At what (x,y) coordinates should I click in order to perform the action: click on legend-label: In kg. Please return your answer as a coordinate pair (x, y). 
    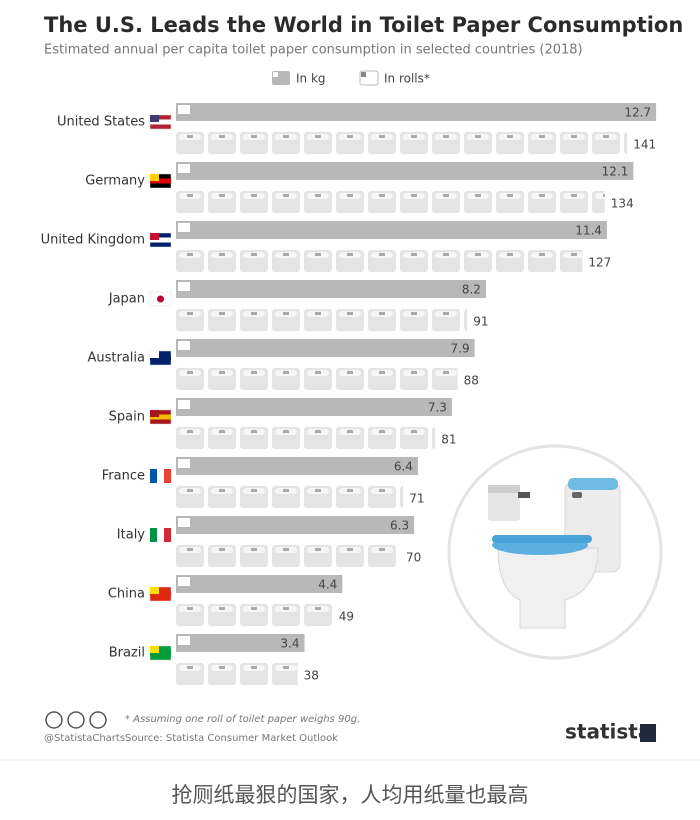
    Looking at the image, I should click on (311, 79).